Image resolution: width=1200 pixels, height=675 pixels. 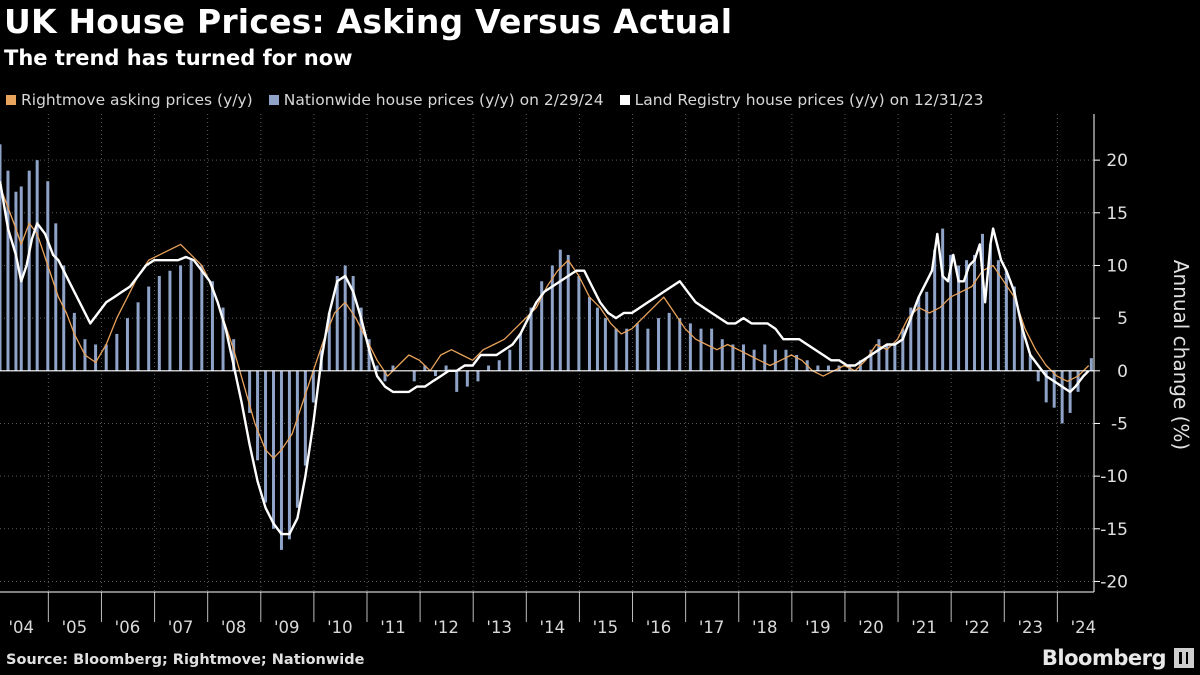 I want to click on x-tick-label: '16, so click(x=659, y=627).